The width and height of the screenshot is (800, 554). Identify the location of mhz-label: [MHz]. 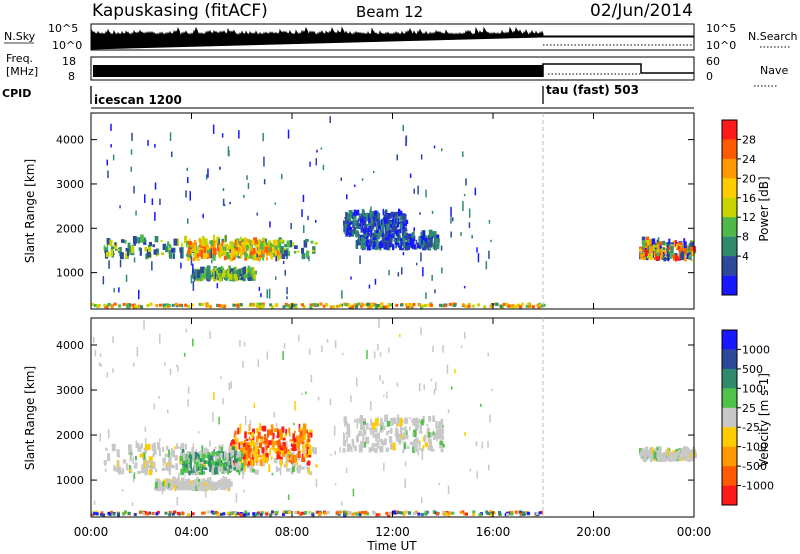
(22, 71).